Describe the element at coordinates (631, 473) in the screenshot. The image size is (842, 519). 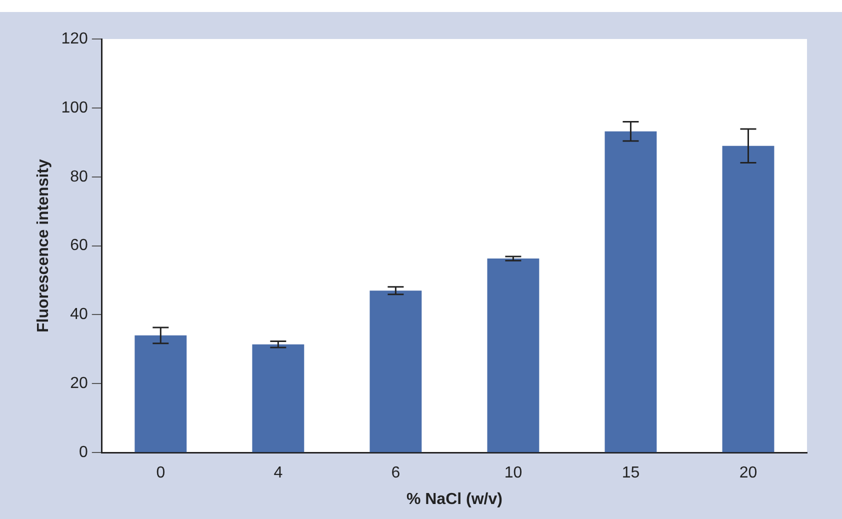
I see `x-tick-label: 15` at that location.